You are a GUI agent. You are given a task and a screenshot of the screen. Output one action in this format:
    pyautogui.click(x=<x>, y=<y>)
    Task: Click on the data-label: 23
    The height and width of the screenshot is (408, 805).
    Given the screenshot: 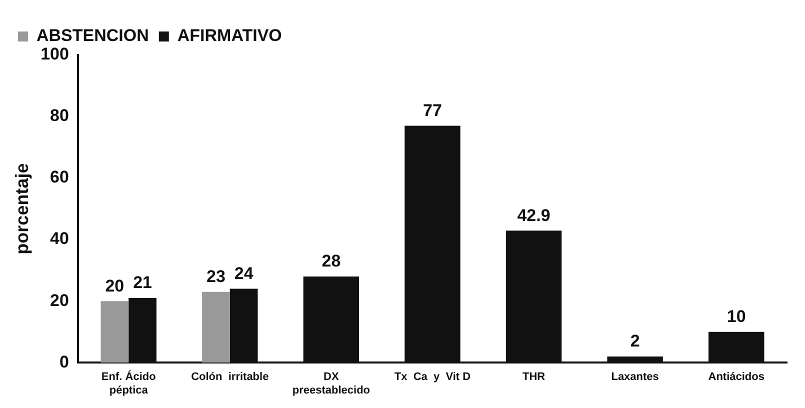 What is the action you would take?
    pyautogui.click(x=216, y=276)
    